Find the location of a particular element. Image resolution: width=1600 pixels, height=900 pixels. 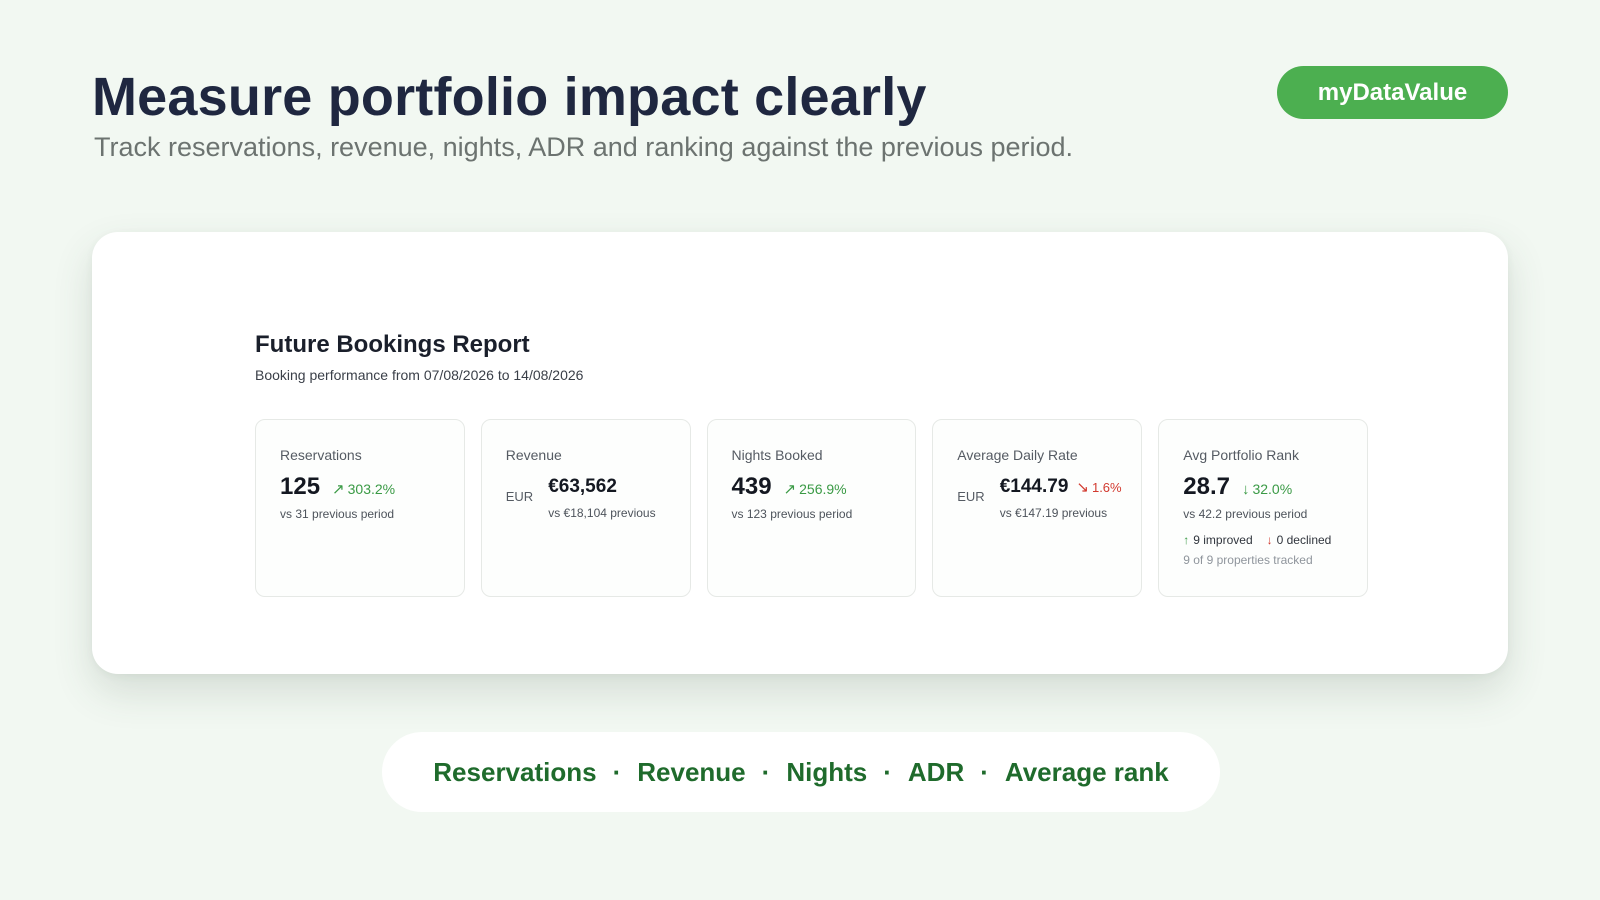

kpi-value-row: EUR €63,562 vs €18,104 previous is located at coordinates (586, 496).